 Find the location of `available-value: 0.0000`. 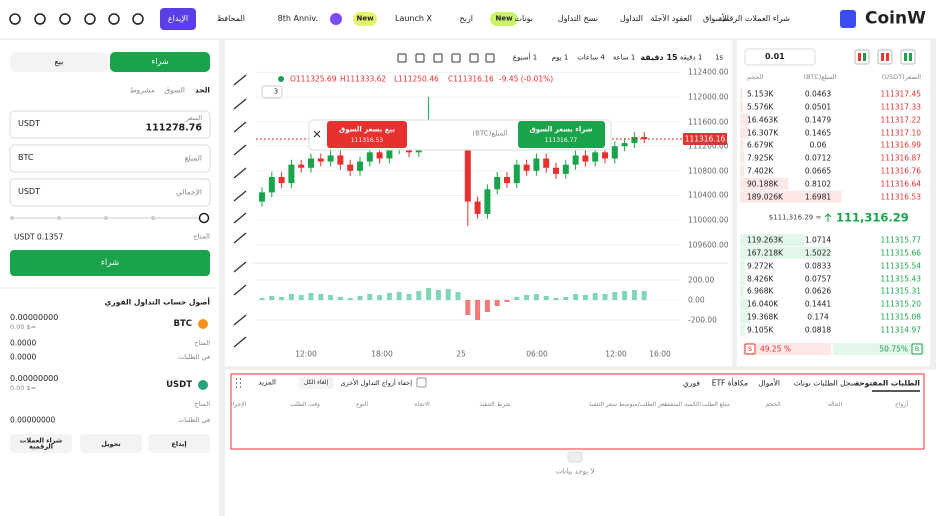

available-value: 0.0000 is located at coordinates (23, 343).